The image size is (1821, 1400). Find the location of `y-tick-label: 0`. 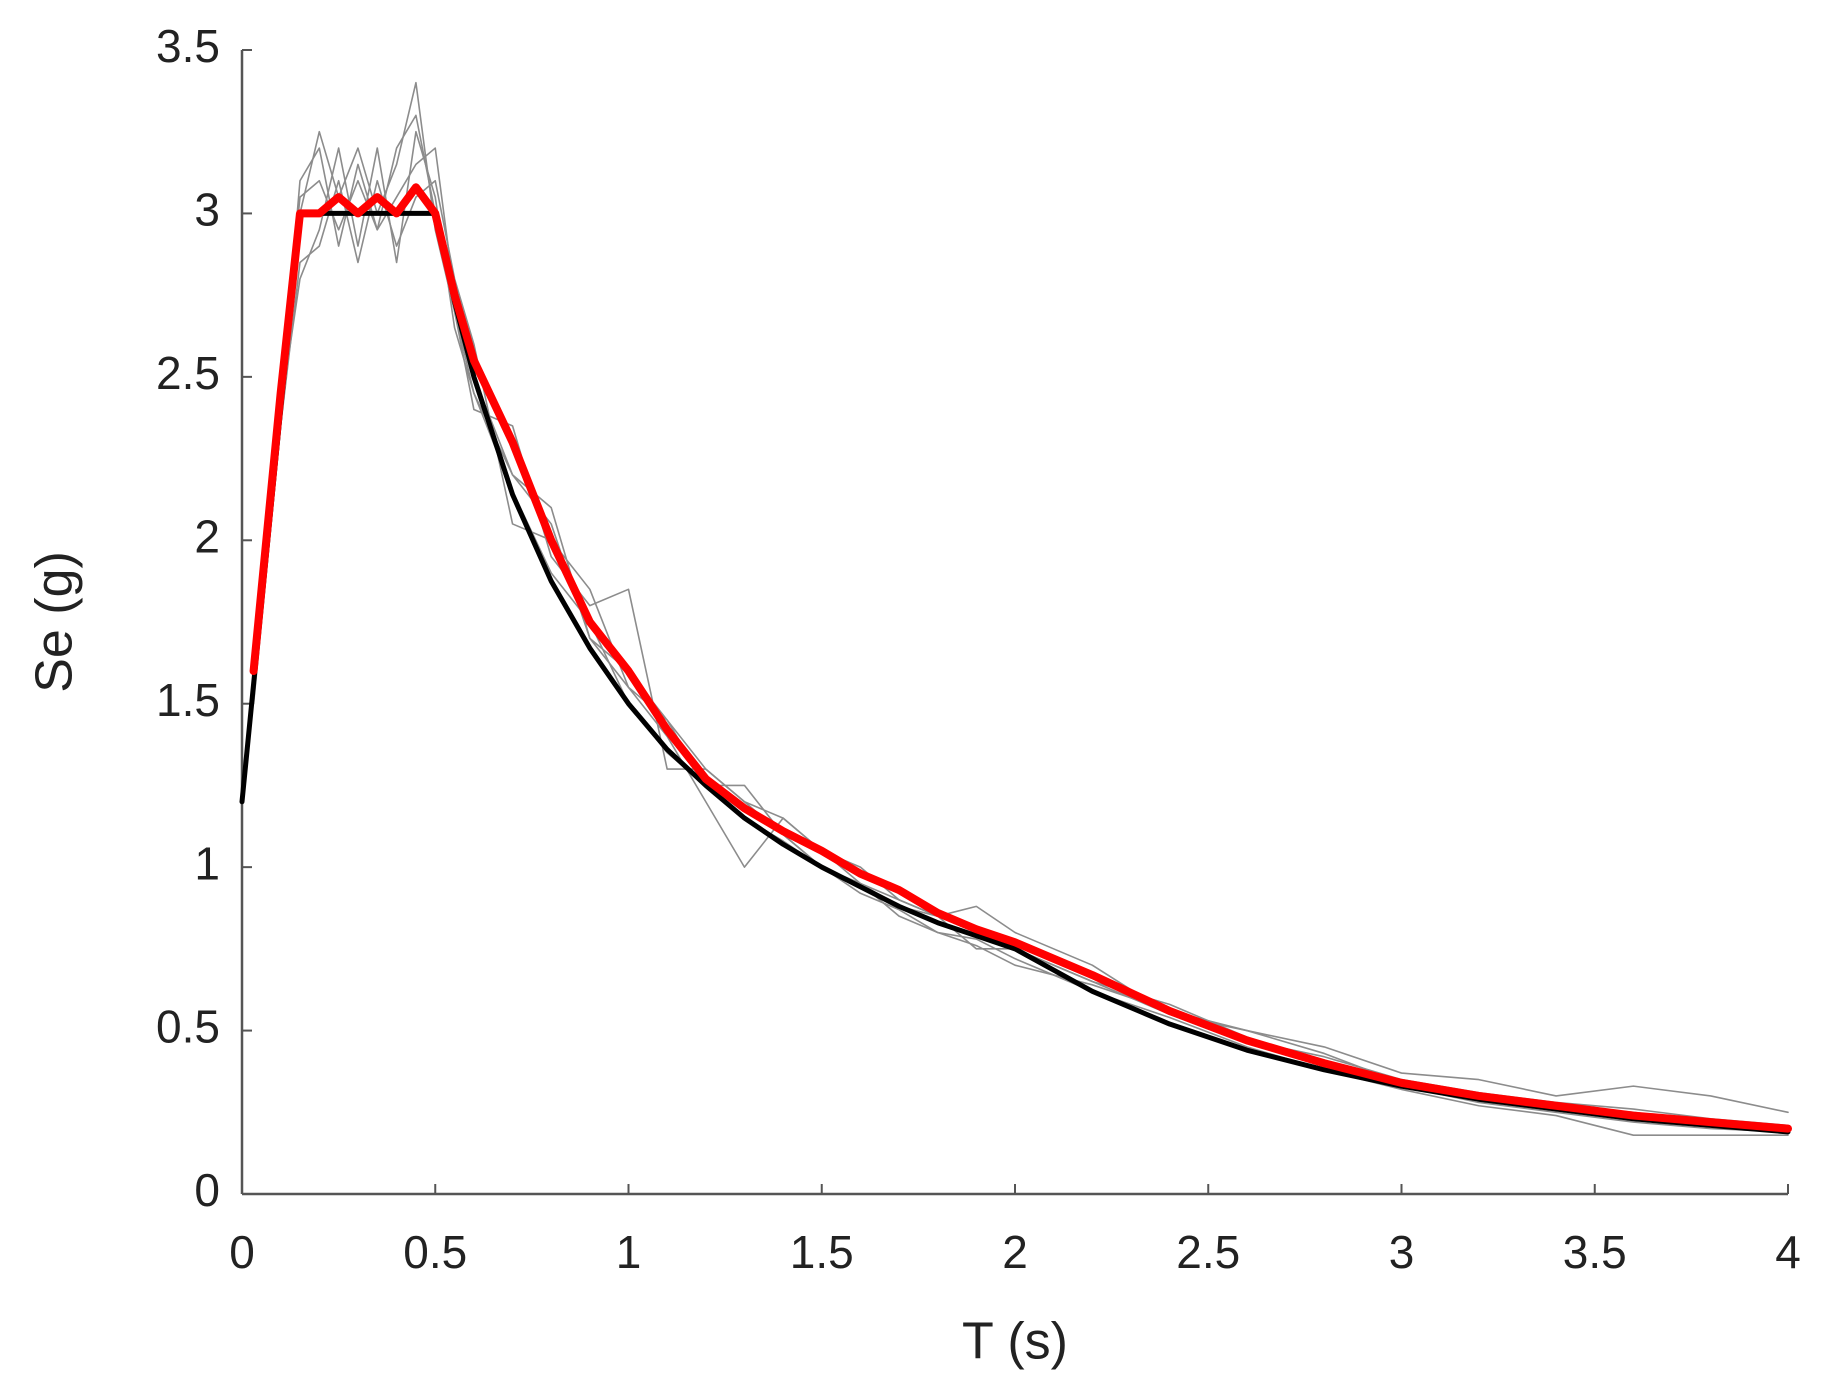

y-tick-label: 0 is located at coordinates (207, 1190).